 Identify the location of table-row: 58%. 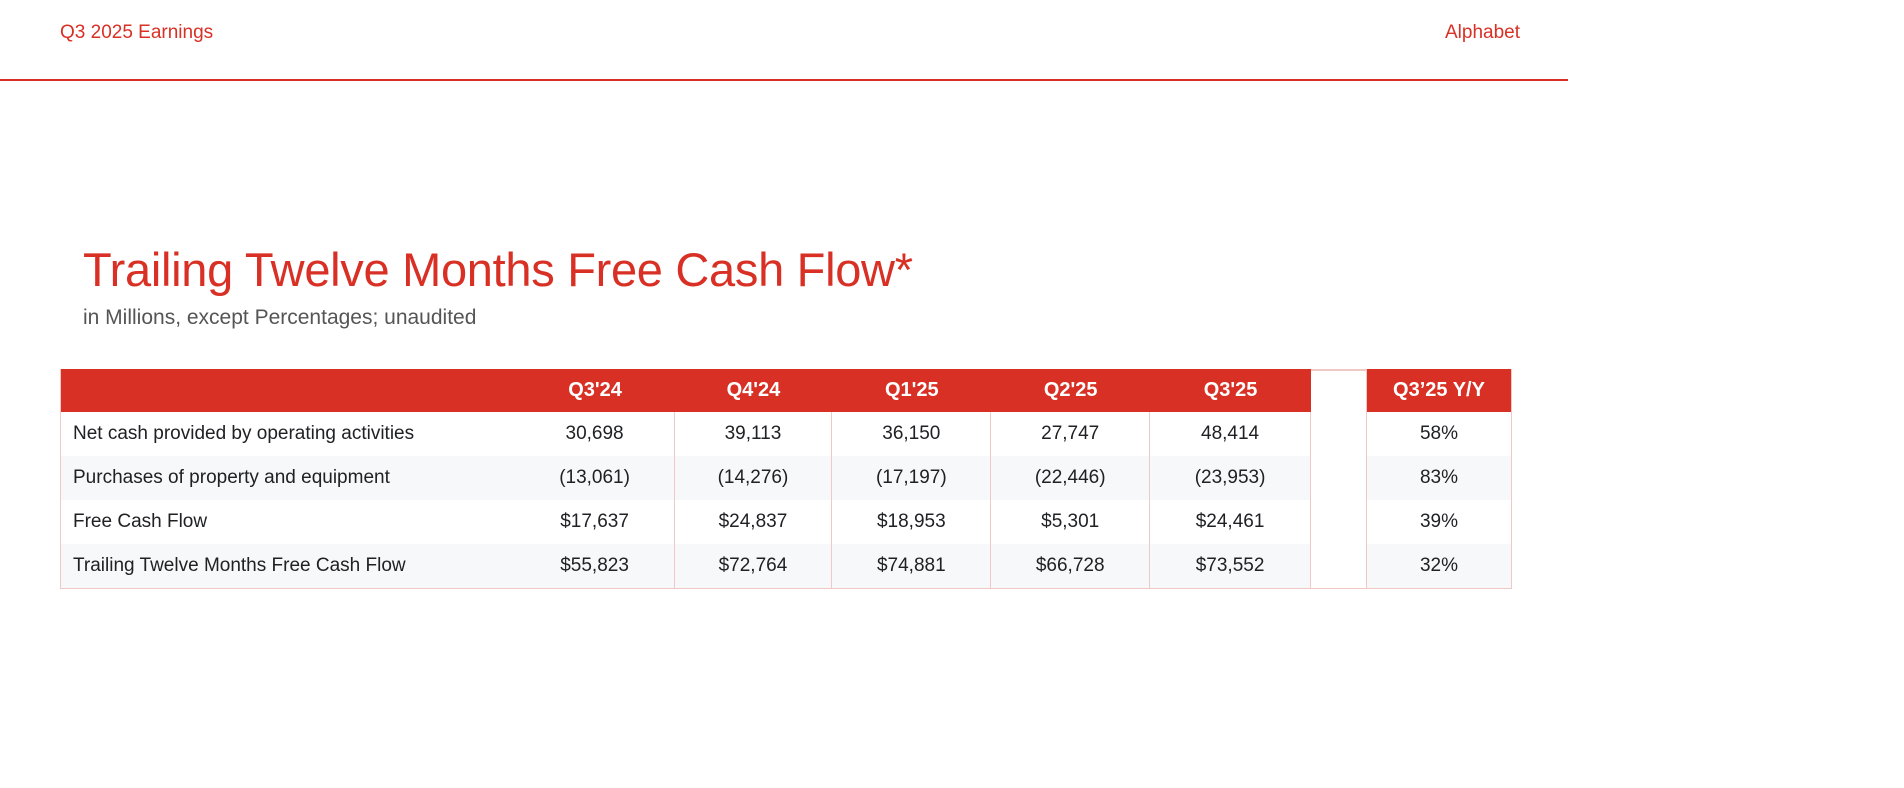
(1439, 434).